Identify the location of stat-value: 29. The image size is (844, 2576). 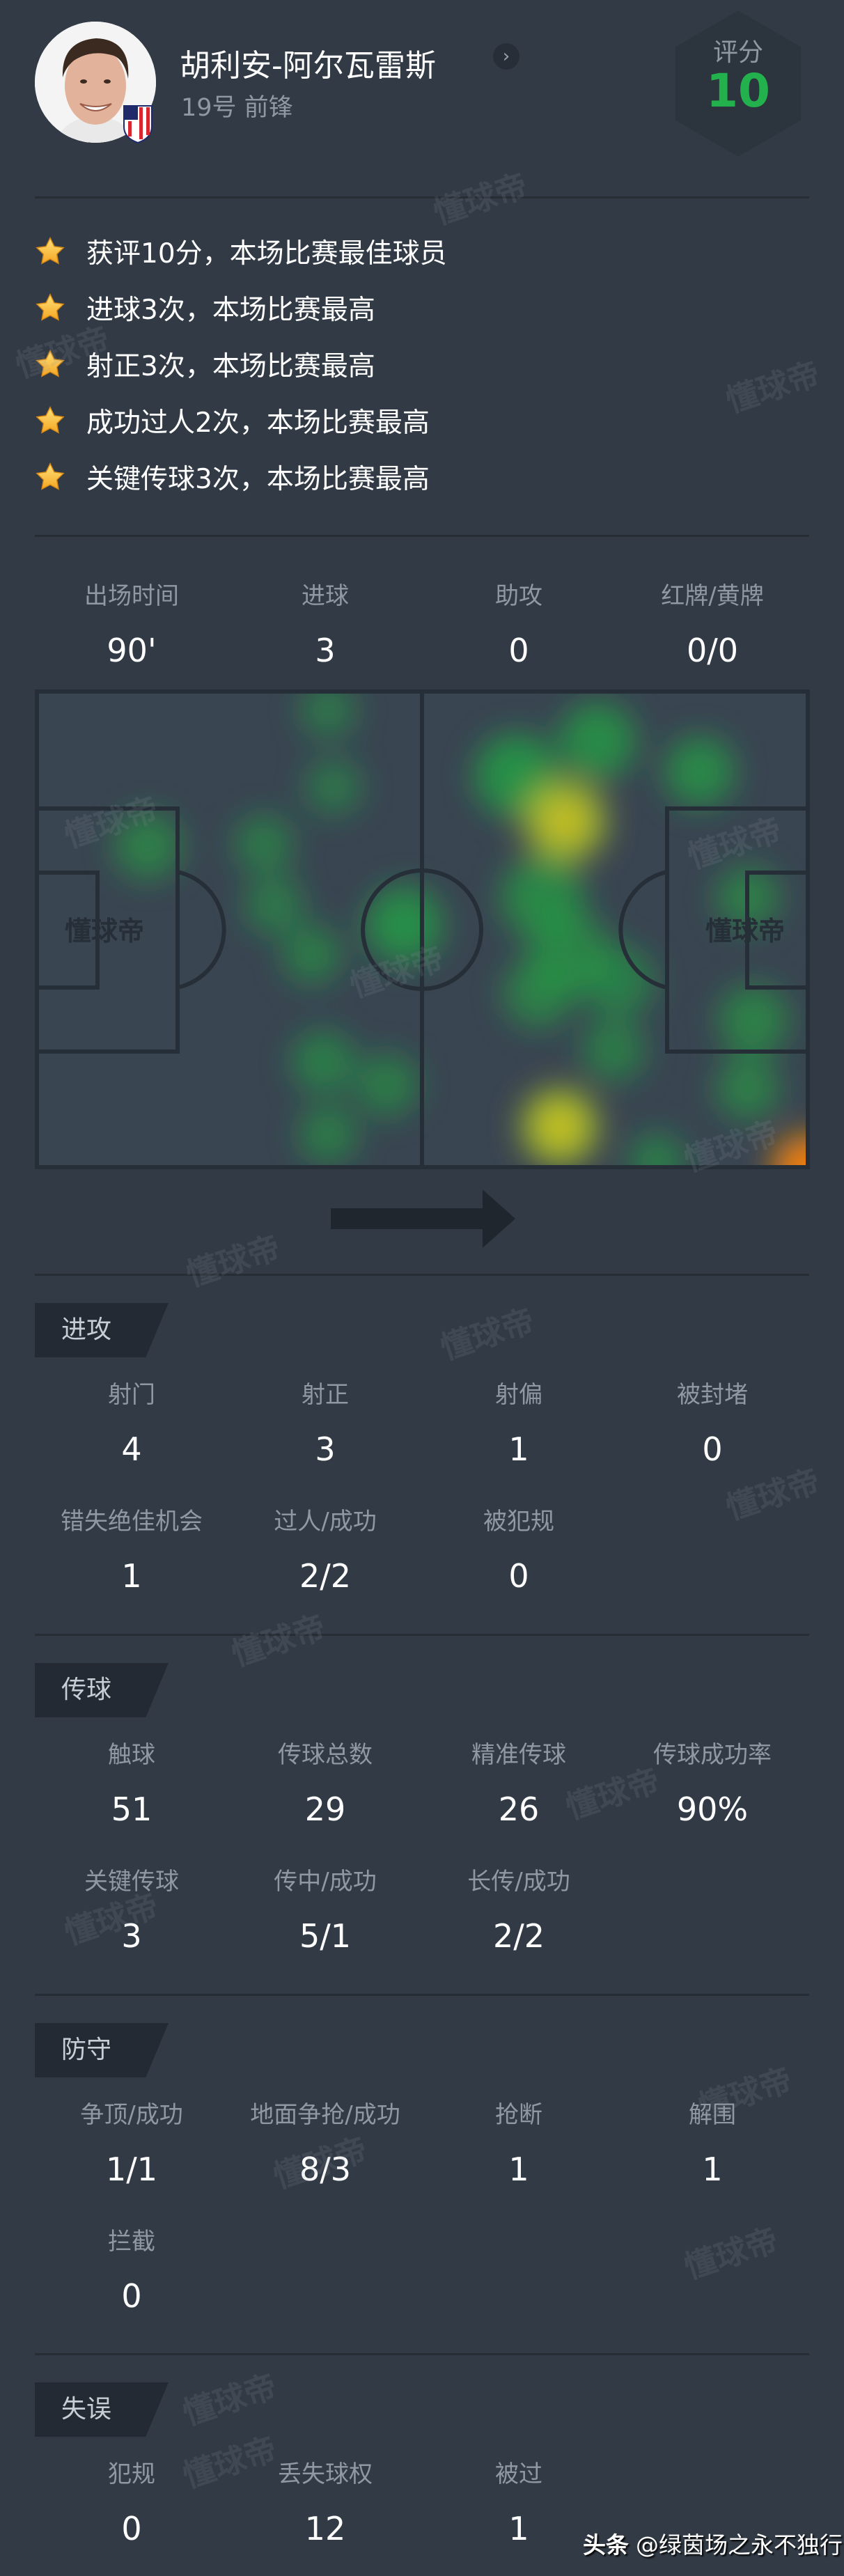
(325, 1809).